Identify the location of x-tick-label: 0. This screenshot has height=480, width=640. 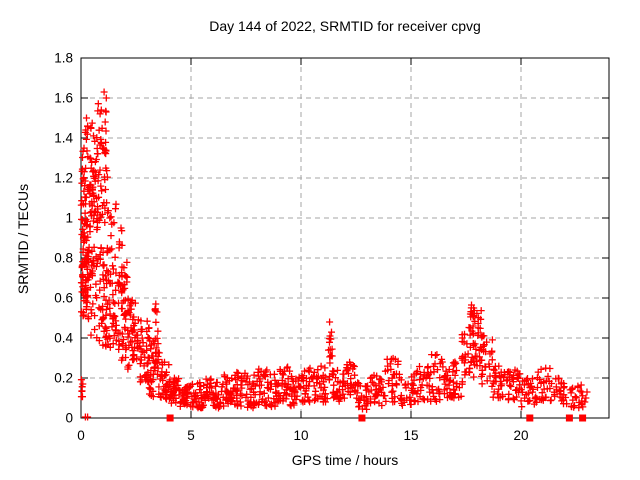
(81, 435).